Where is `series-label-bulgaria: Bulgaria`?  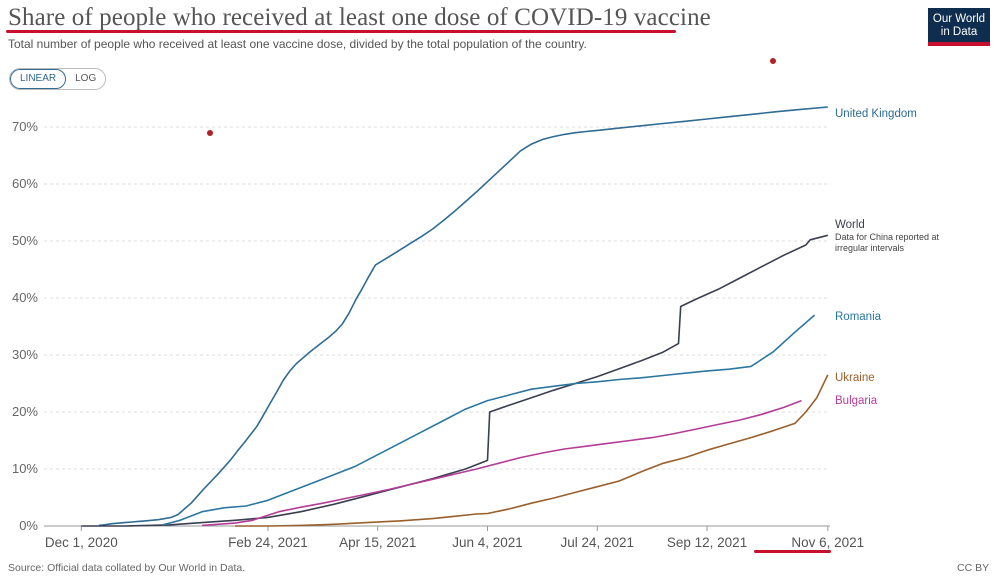 series-label-bulgaria: Bulgaria is located at coordinates (856, 401).